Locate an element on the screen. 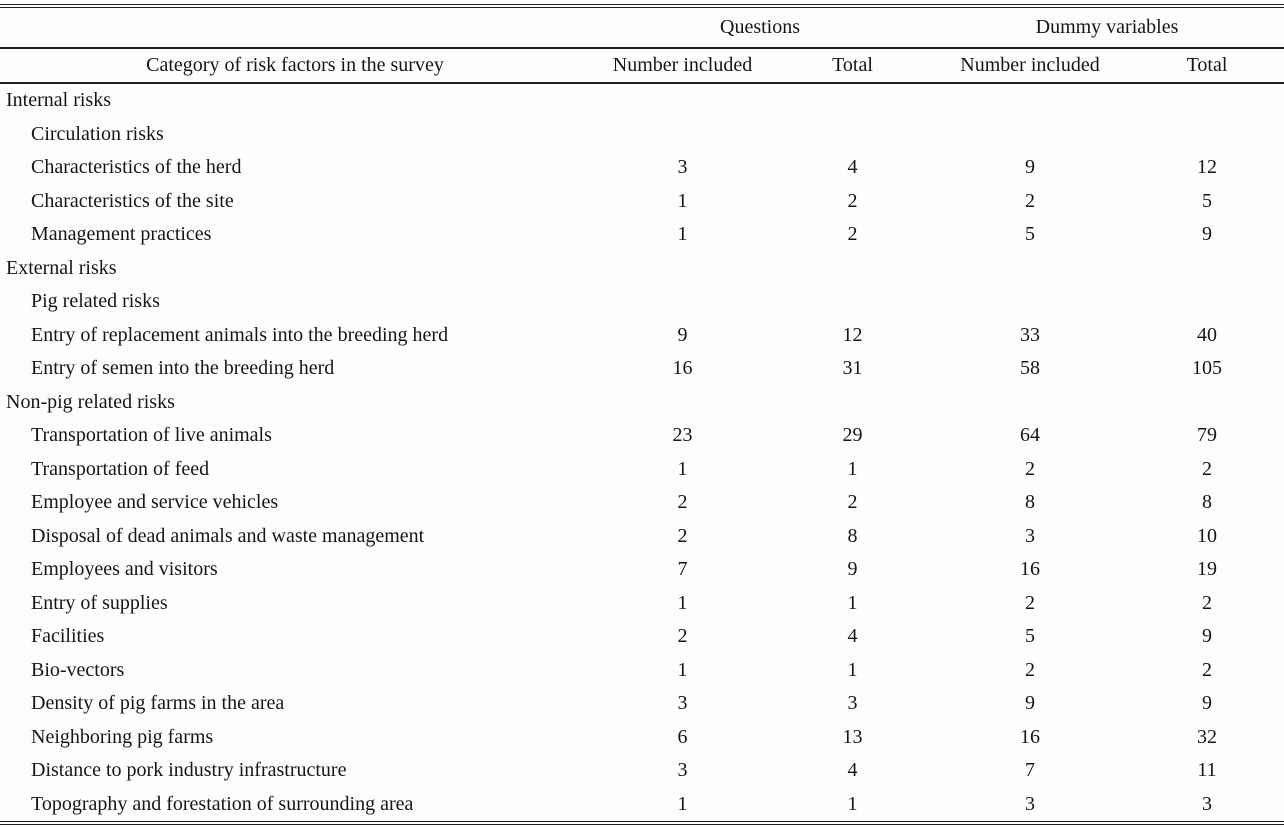 Image resolution: width=1284 pixels, height=827 pixels. category-cell: Employee and service vehicles is located at coordinates (155, 502).